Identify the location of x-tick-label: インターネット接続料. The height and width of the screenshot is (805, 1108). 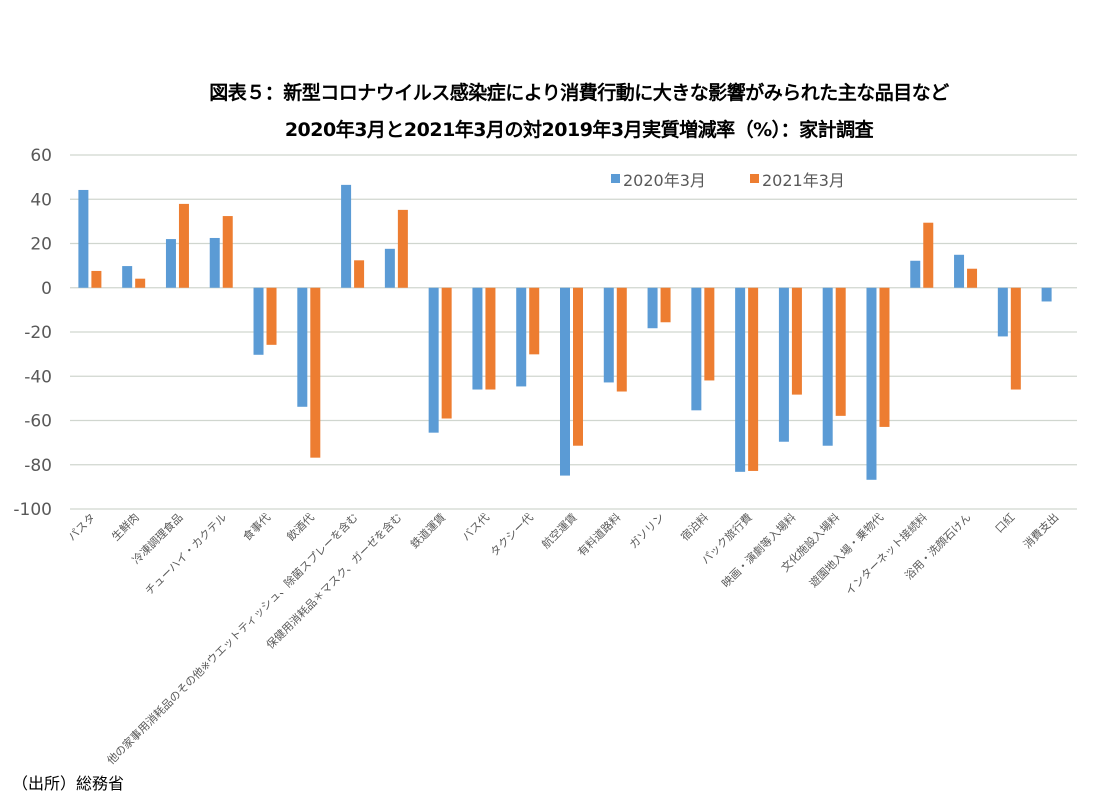
(886, 554).